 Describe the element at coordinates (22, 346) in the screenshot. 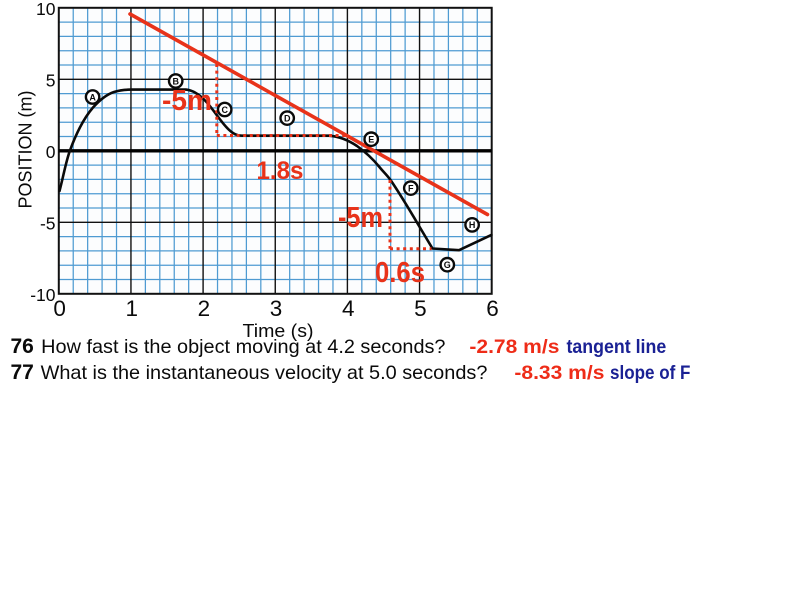

I see `svg-text: 76` at that location.